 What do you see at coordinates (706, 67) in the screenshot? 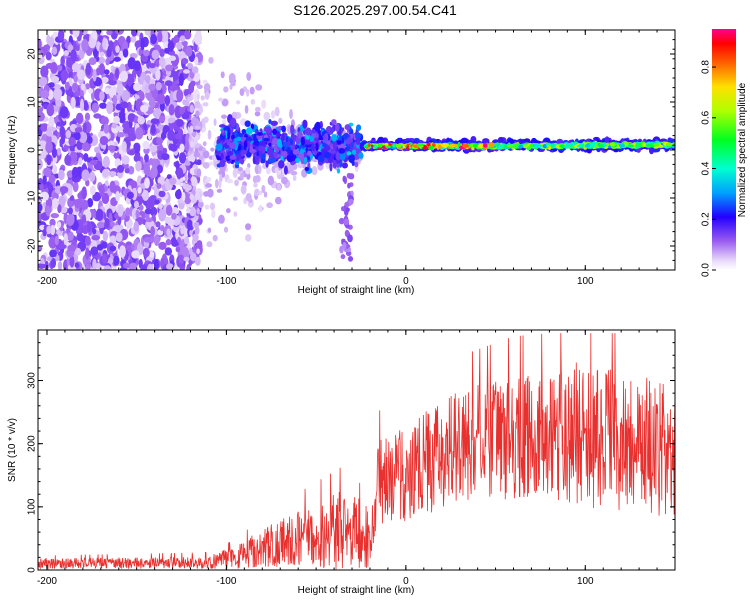
I see `colorbar-tick-label: 0.8` at bounding box center [706, 67].